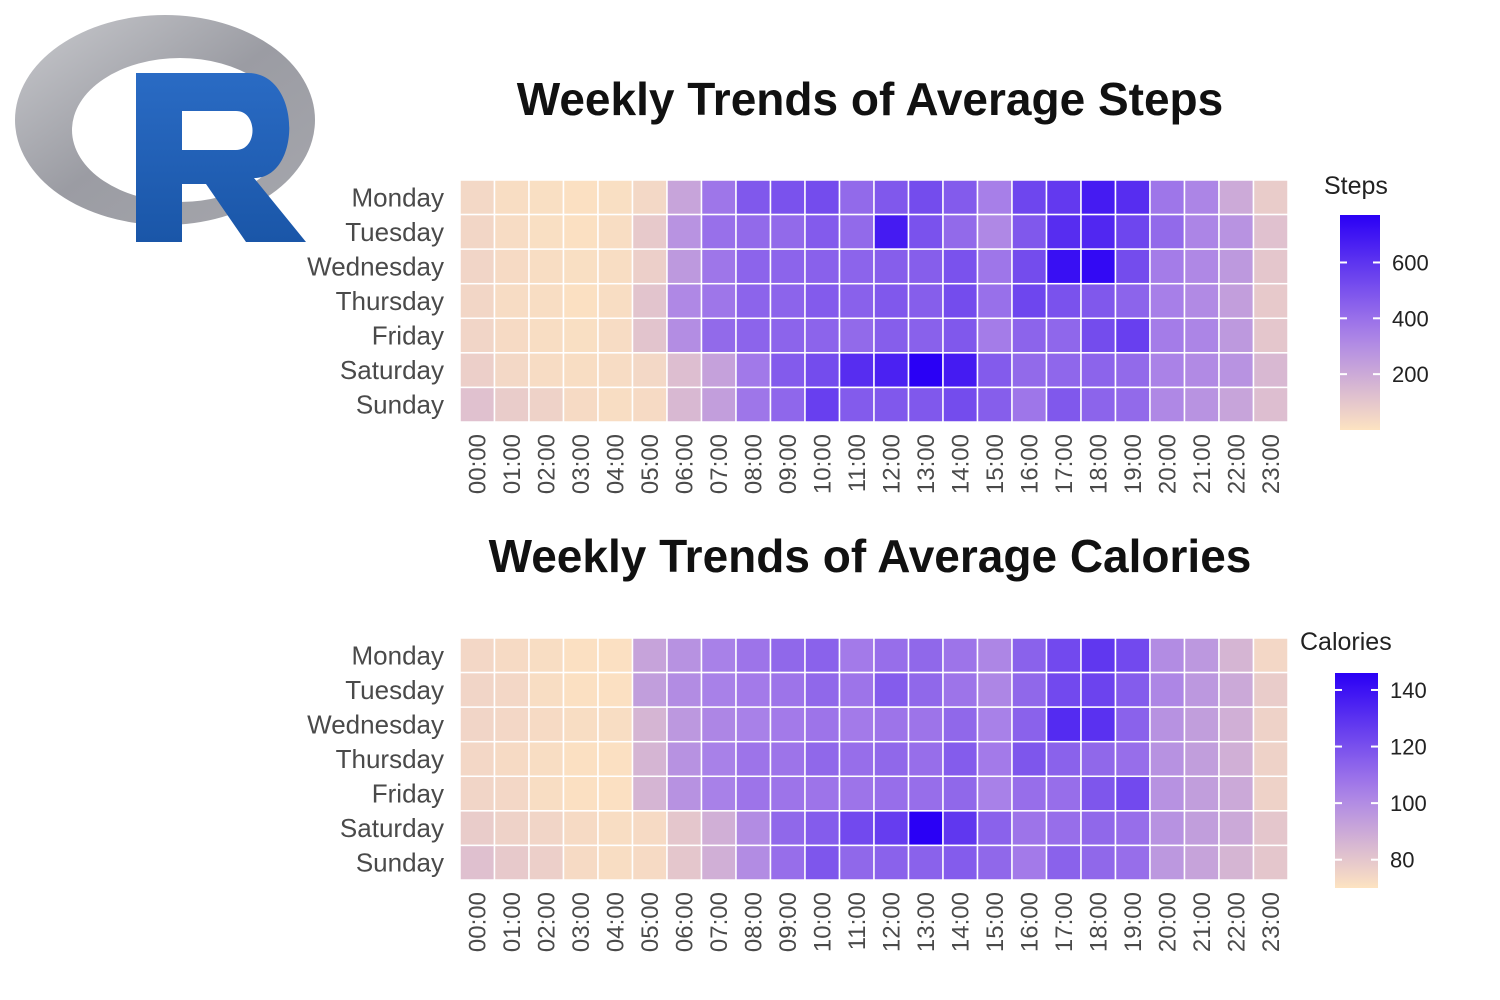  Describe the element at coordinates (512, 922) in the screenshot. I see `calories-x-tick-label: 01:00` at that location.